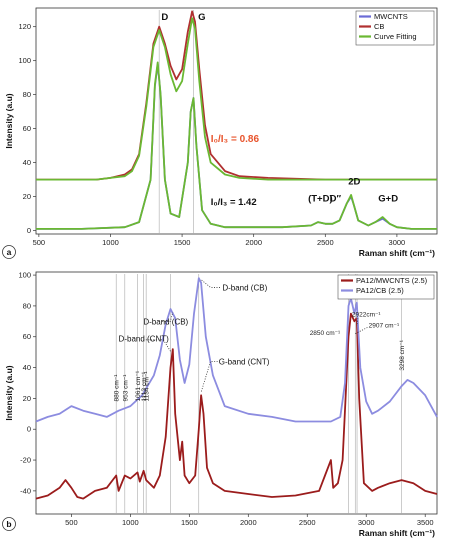 The image size is (459, 550). I want to click on annotation-2d: 2D, so click(354, 182).